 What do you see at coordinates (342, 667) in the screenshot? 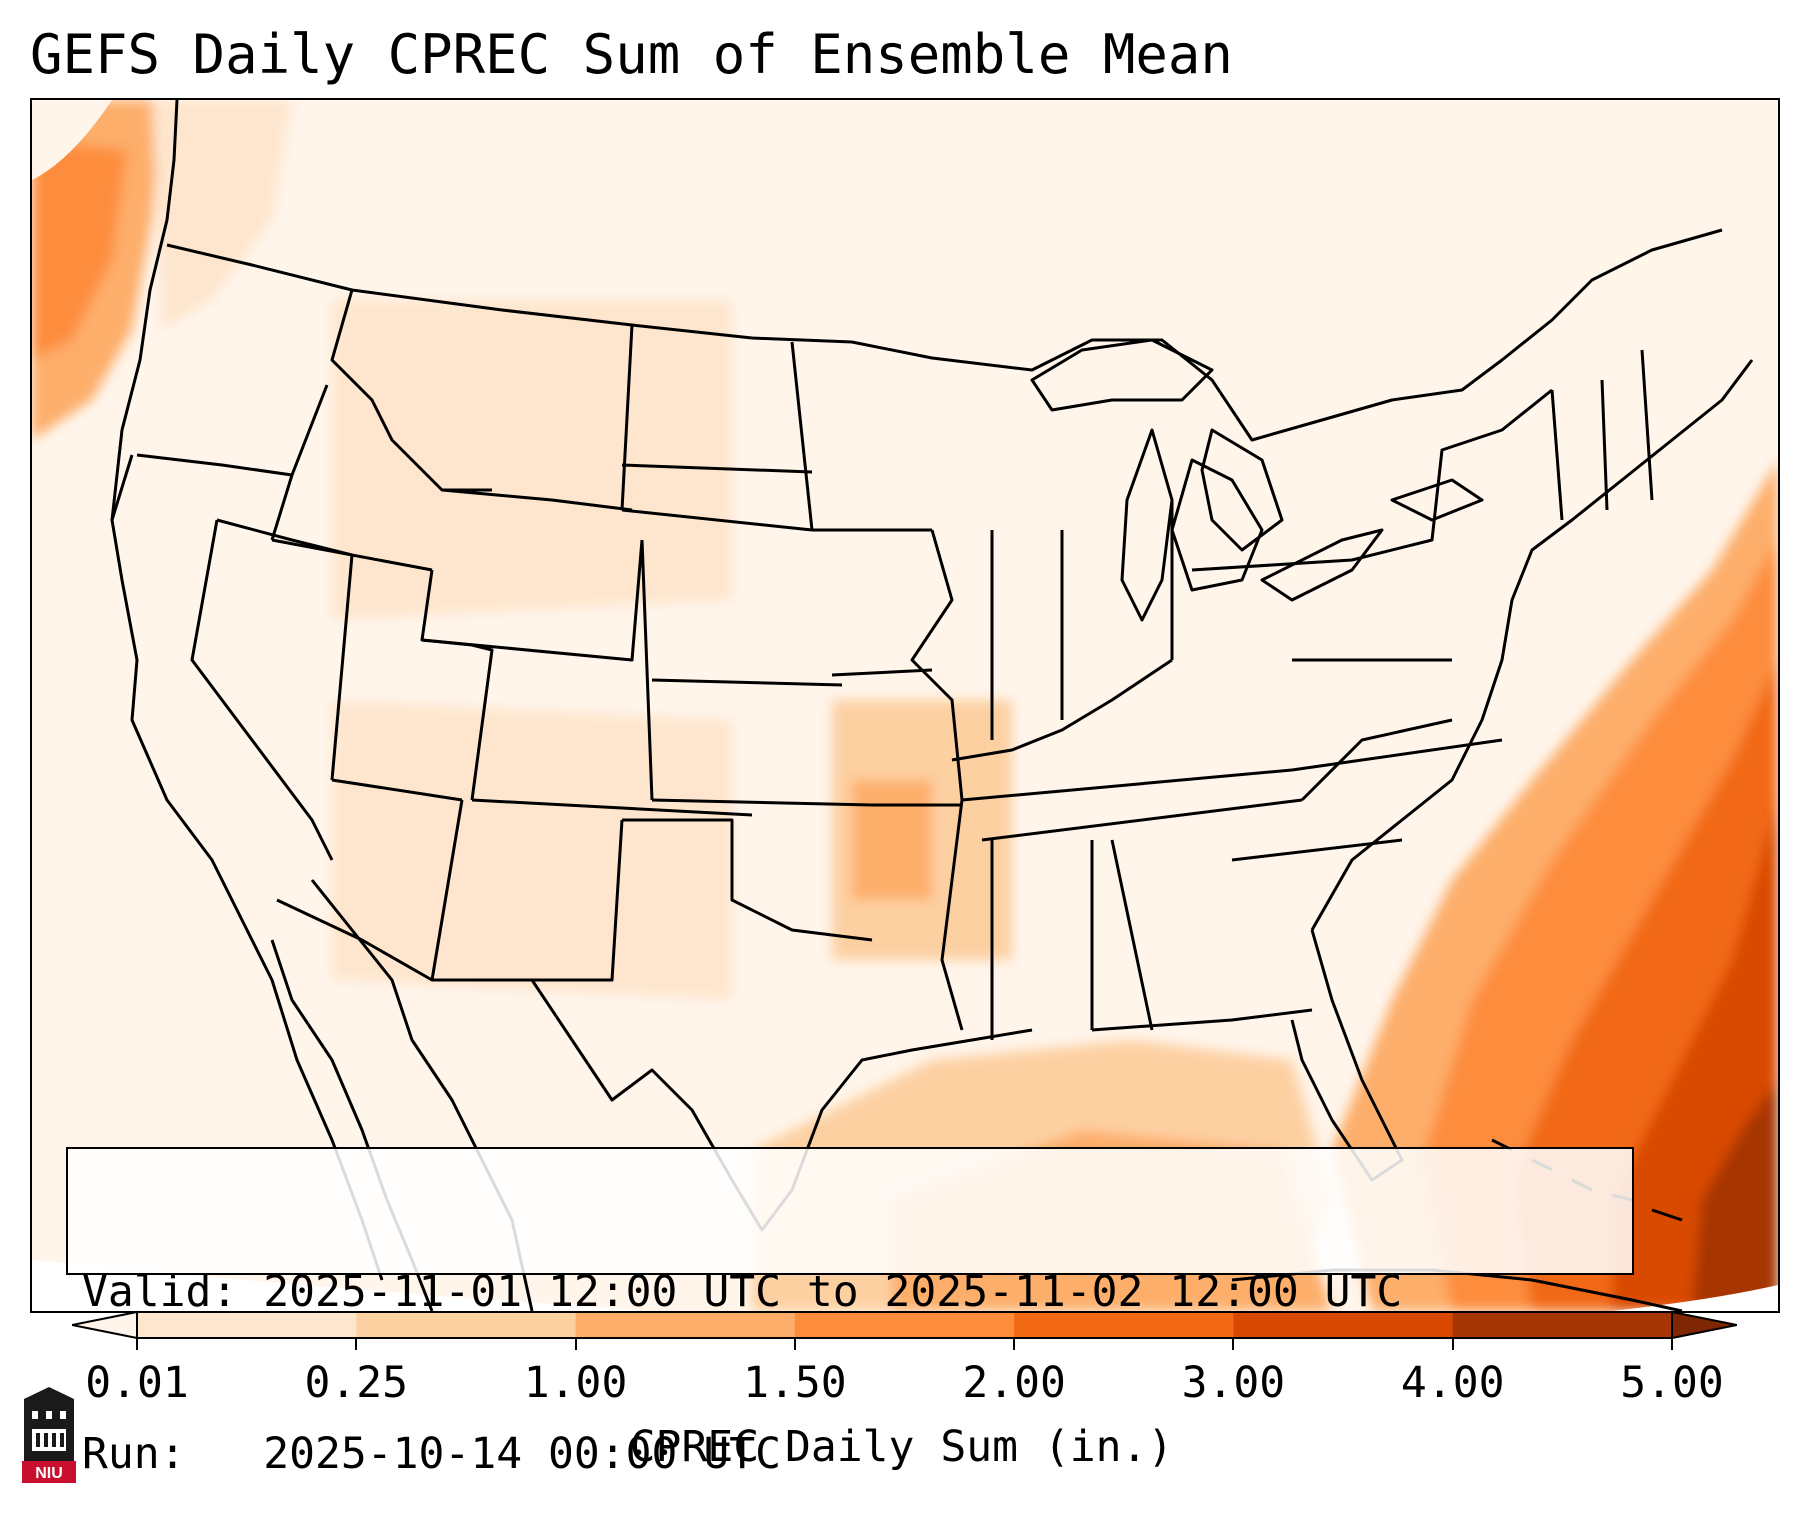
I see `nevada-utah-border` at bounding box center [342, 667].